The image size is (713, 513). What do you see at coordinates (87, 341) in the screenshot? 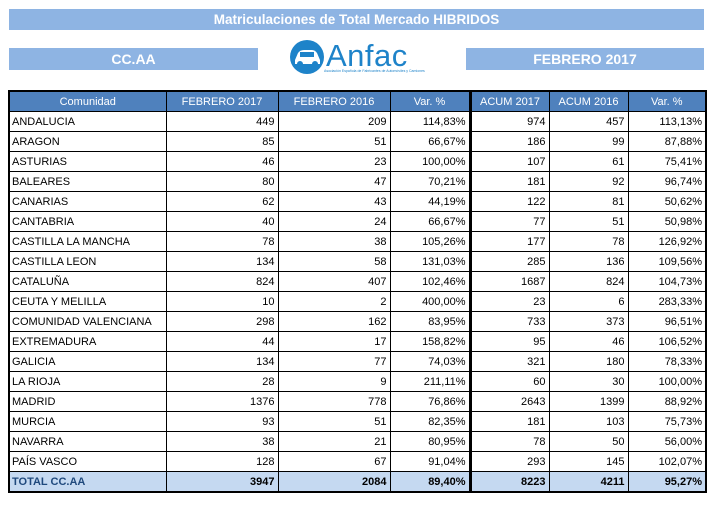
I see `cell-region-name: EXTREMADURA` at bounding box center [87, 341].